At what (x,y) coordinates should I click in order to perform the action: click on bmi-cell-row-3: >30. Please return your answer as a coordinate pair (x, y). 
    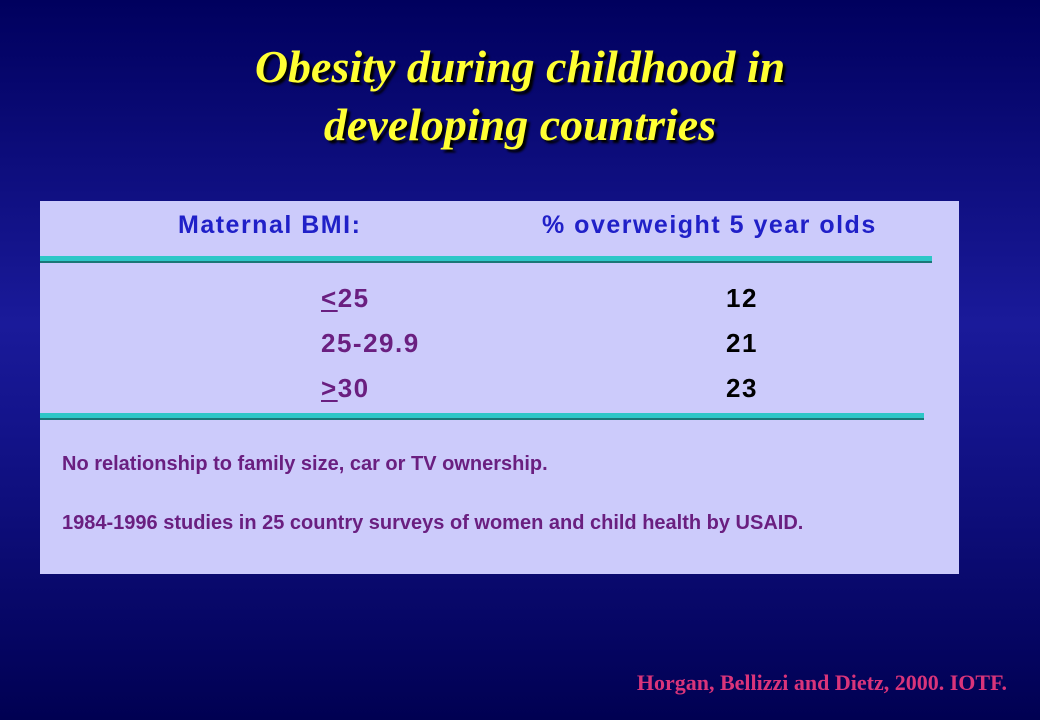
    Looking at the image, I should click on (345, 388).